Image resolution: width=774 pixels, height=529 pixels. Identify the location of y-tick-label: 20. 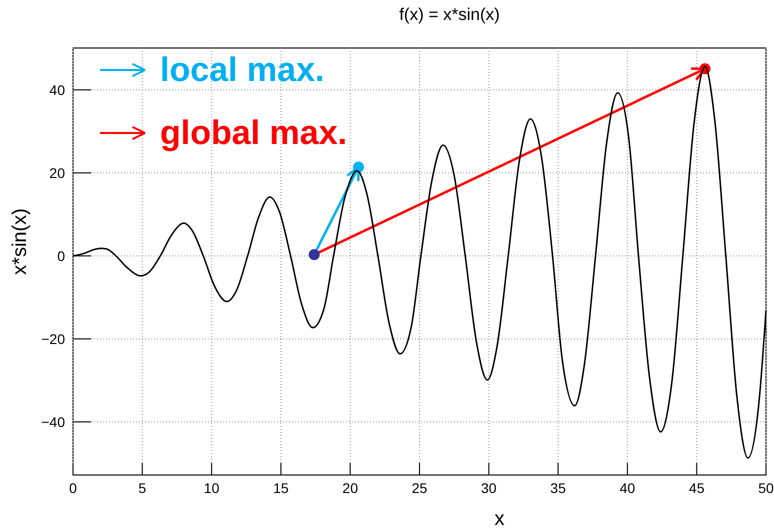
(57, 172).